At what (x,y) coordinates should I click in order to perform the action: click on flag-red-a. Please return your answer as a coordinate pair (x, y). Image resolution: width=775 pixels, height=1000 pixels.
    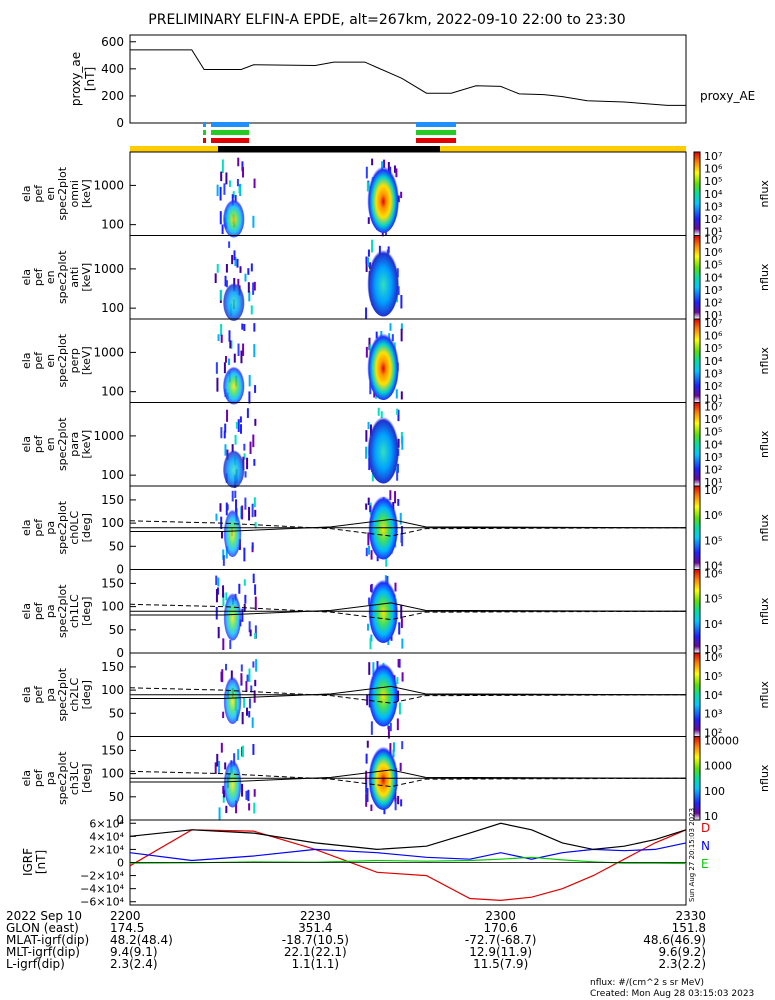
    Looking at the image, I should click on (230, 140).